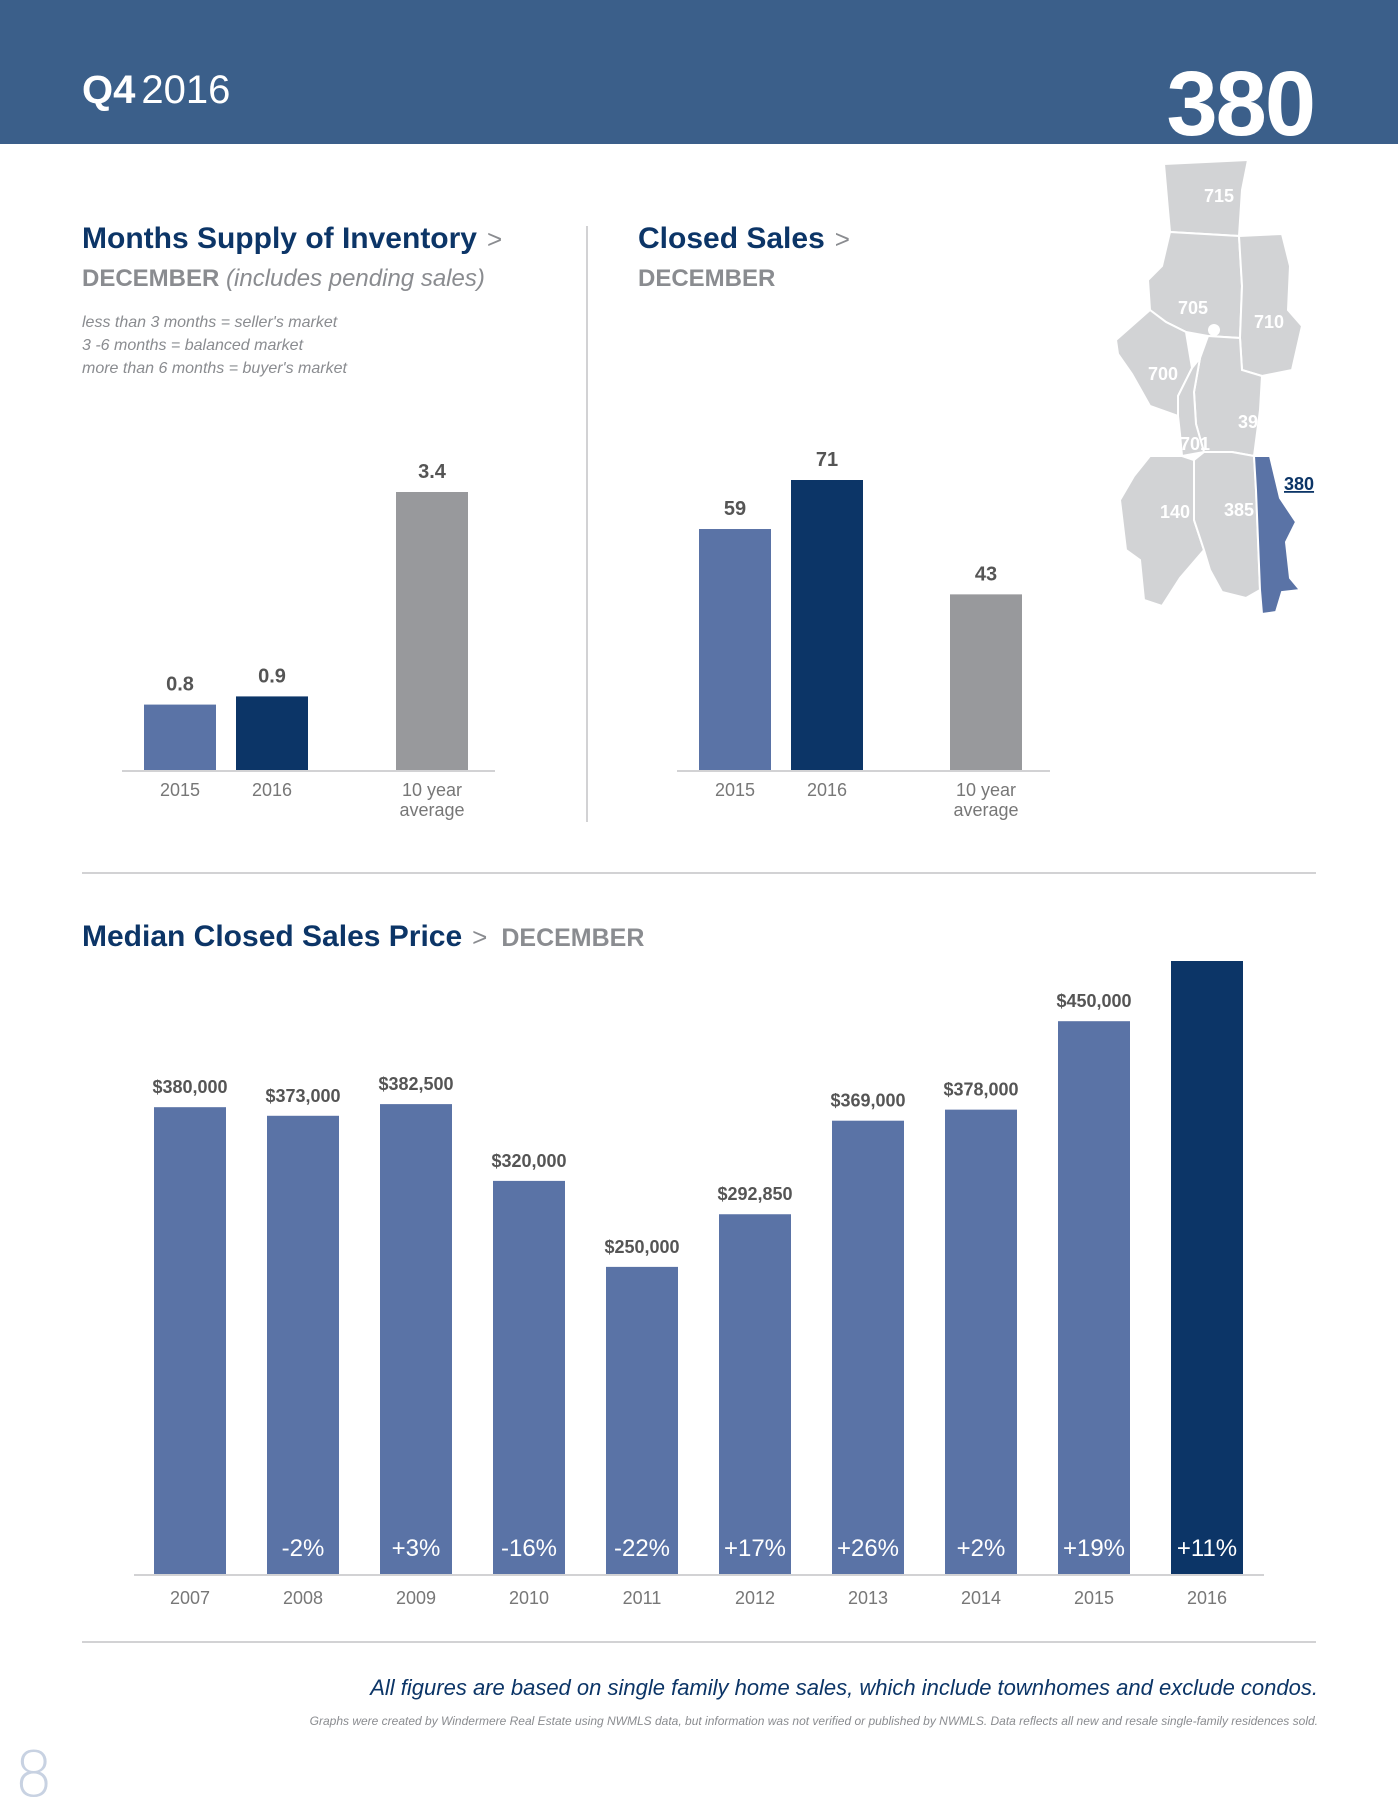  I want to click on map-label-710: 710, so click(1269, 322).